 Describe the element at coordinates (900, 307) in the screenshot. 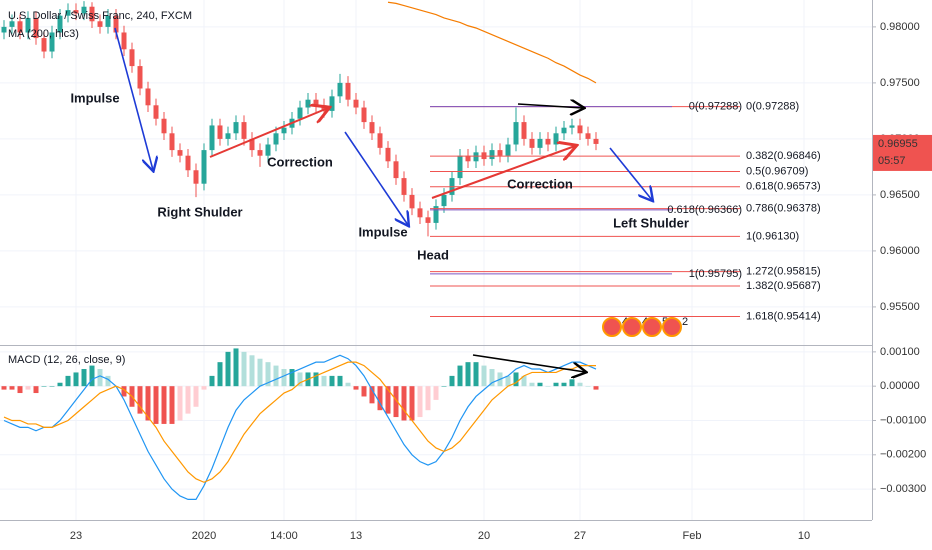

I see `y-tick-label: 0.95500` at that location.